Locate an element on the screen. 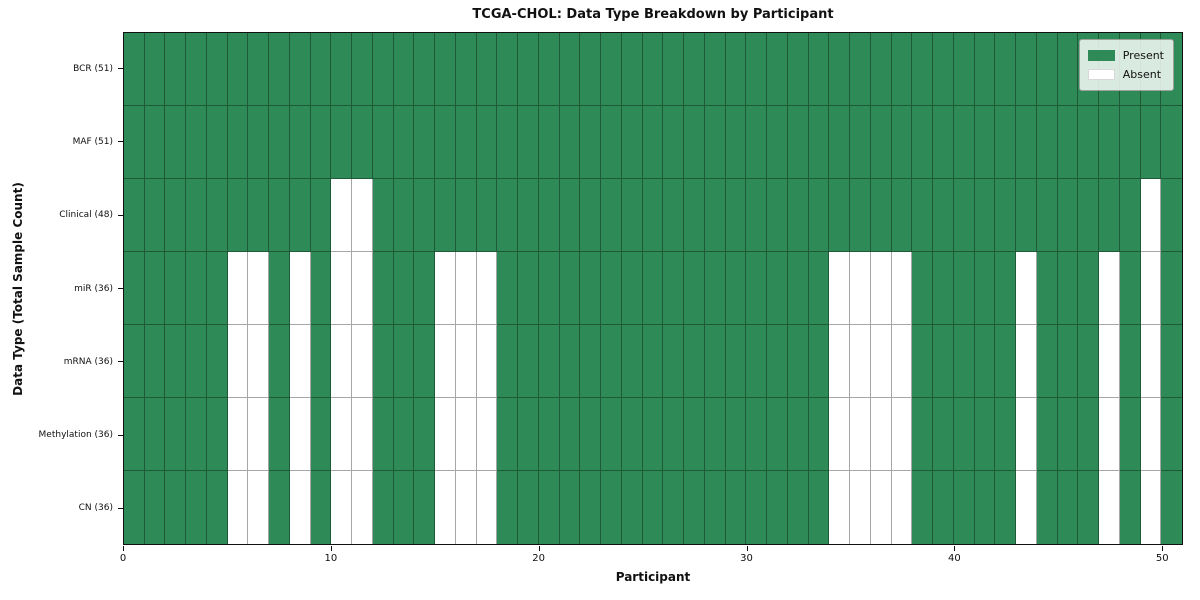 The height and width of the screenshot is (600, 1200). legend-label-absent: Absent is located at coordinates (1142, 74).